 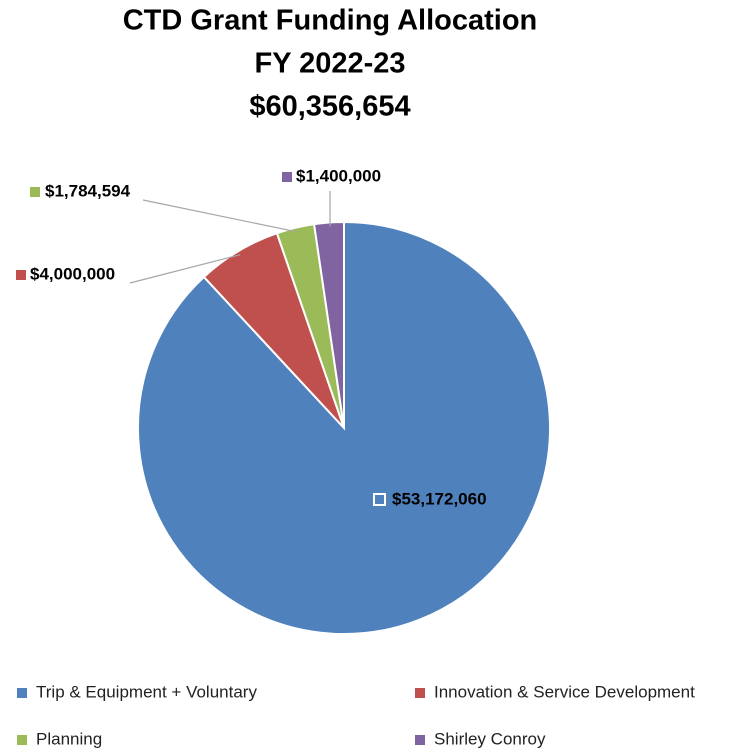 I want to click on chart-title: FY 2022-23, so click(x=329, y=64).